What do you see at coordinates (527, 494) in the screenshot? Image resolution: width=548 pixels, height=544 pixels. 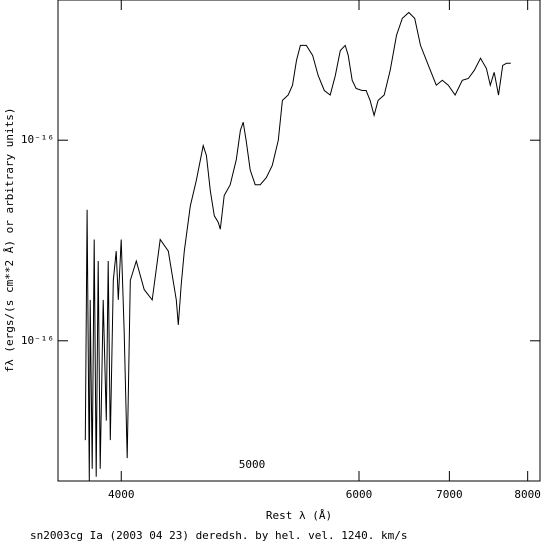 I see `x-tick-label: 8000` at bounding box center [527, 494].